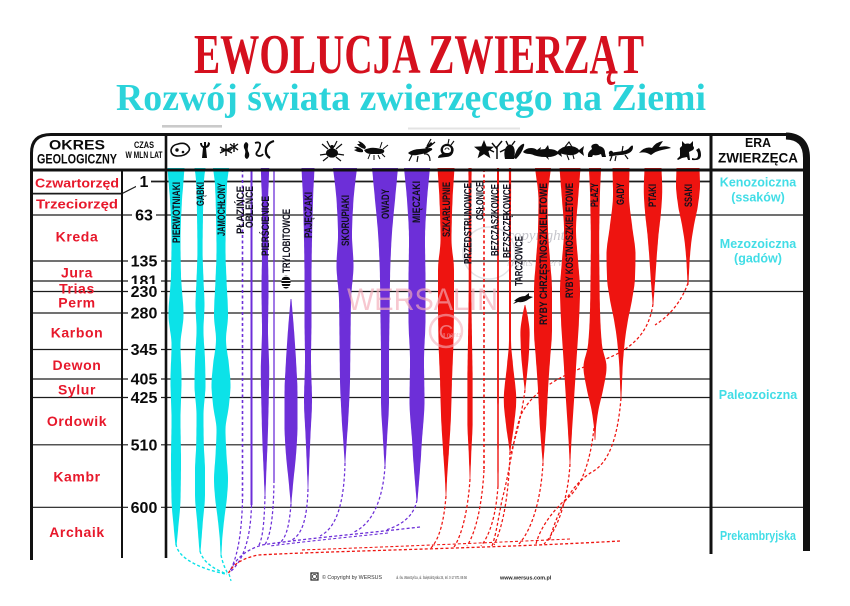 The width and height of the screenshot is (850, 606). I want to click on svg-text: ll rights, so click(451, 336).